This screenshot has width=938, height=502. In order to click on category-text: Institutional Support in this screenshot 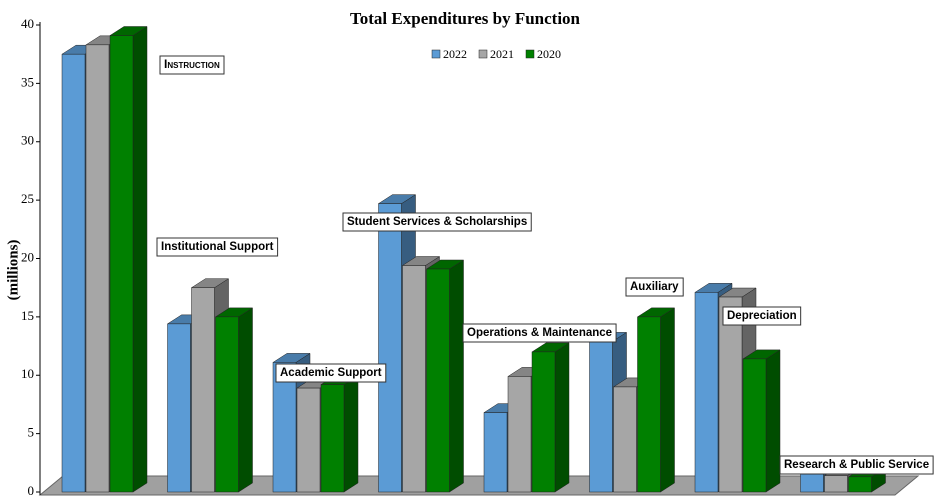, I will do `click(217, 247)`.